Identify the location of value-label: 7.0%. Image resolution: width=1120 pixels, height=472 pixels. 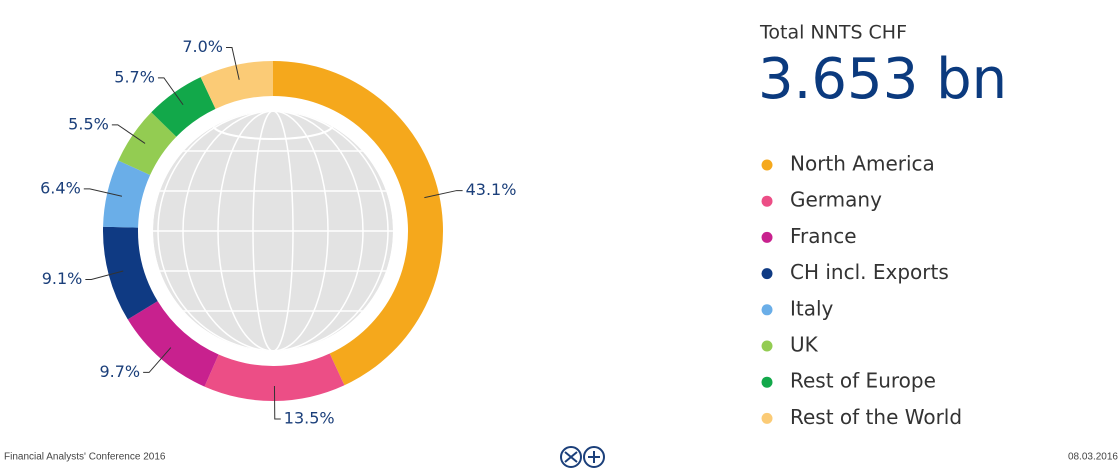
(202, 46).